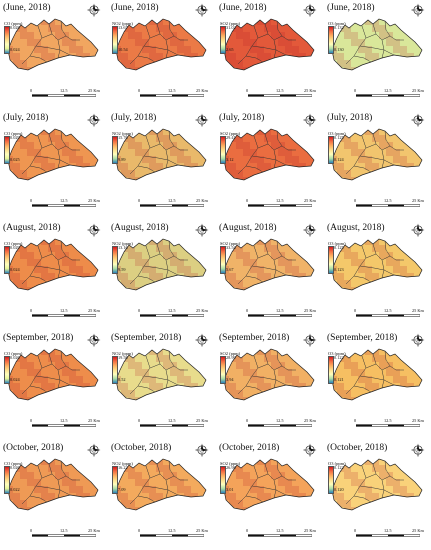  I want to click on legend-min: 0.121, so click(339, 379).